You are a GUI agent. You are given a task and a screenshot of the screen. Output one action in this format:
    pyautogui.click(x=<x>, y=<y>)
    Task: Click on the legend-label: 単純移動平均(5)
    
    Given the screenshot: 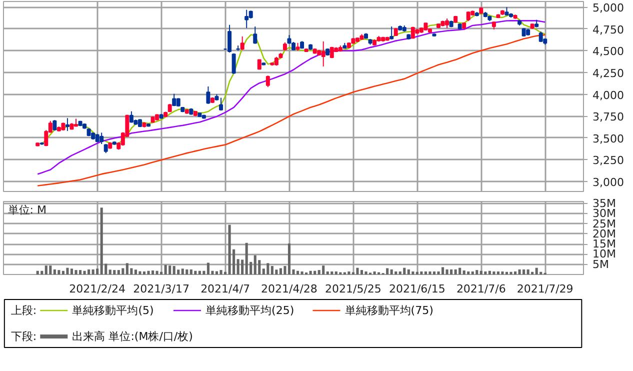 What is the action you would take?
    pyautogui.click(x=113, y=310)
    